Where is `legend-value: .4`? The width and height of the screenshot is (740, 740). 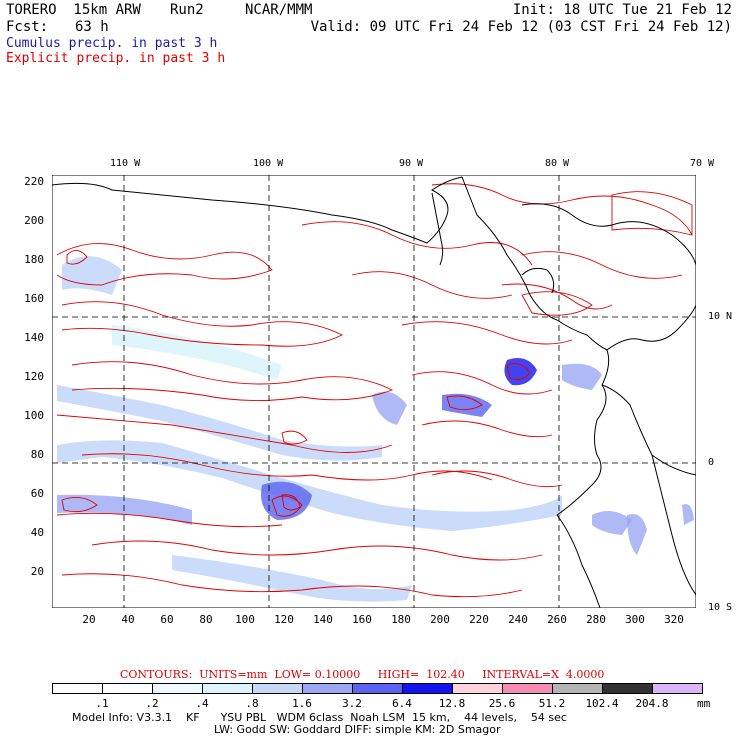 legend-value: .4 is located at coordinates (202, 703).